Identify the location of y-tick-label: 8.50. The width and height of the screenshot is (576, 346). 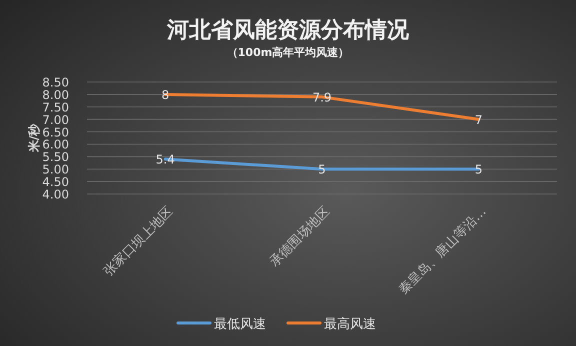
(55, 83).